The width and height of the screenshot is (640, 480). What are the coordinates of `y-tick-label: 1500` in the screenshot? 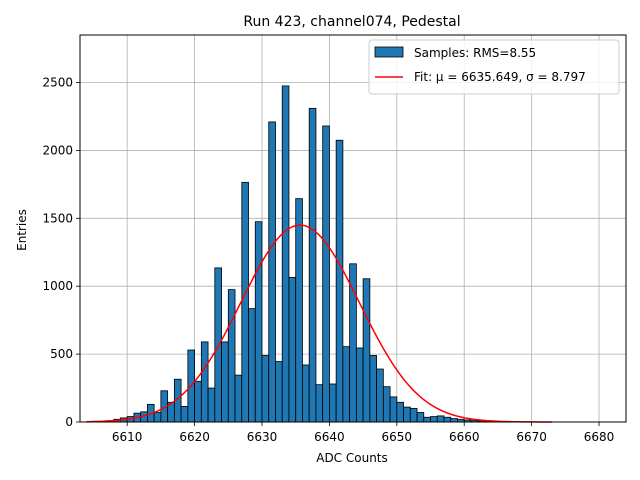 It's located at (57, 218).